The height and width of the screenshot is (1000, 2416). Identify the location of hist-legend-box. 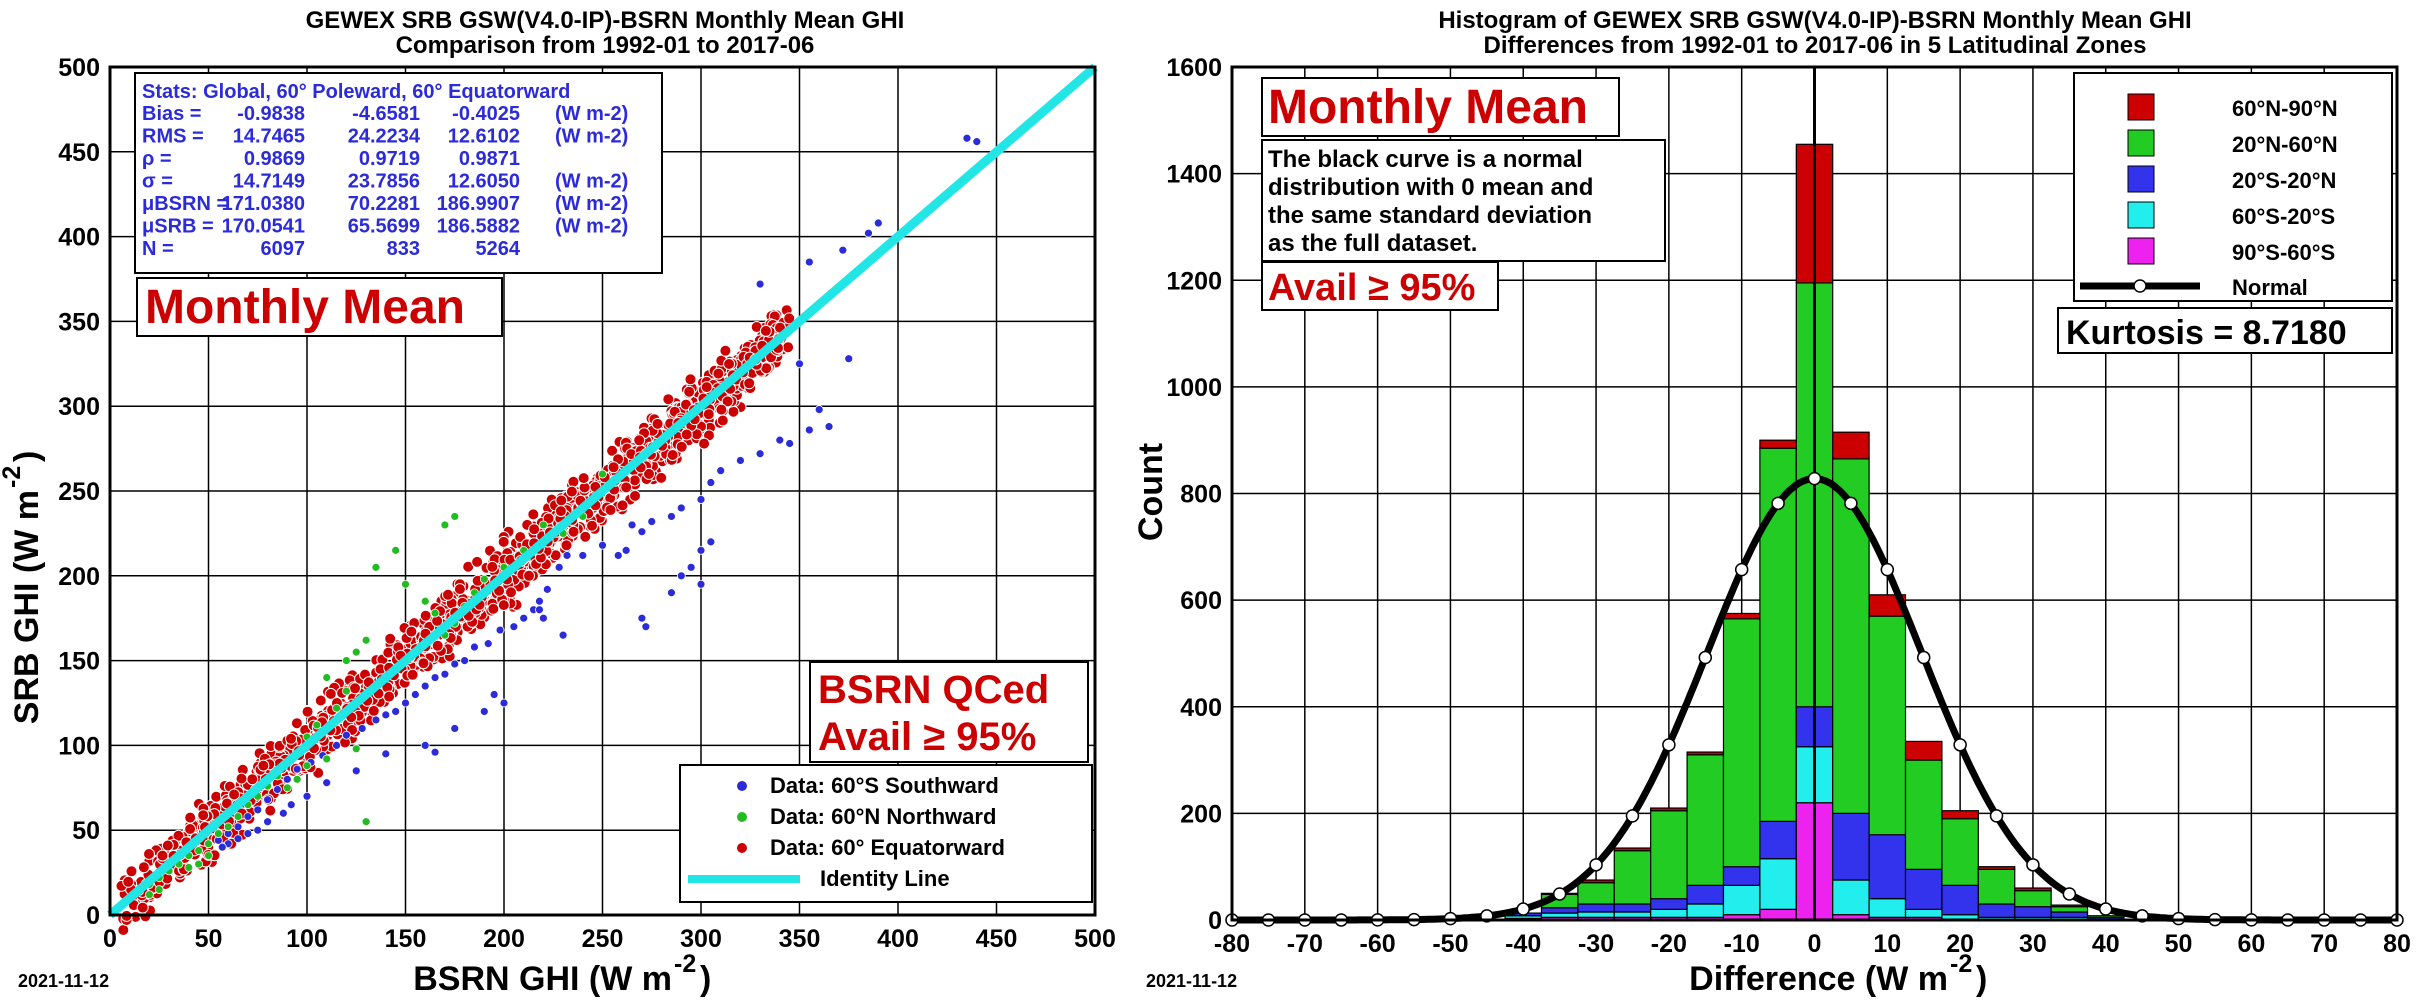
(2233, 187).